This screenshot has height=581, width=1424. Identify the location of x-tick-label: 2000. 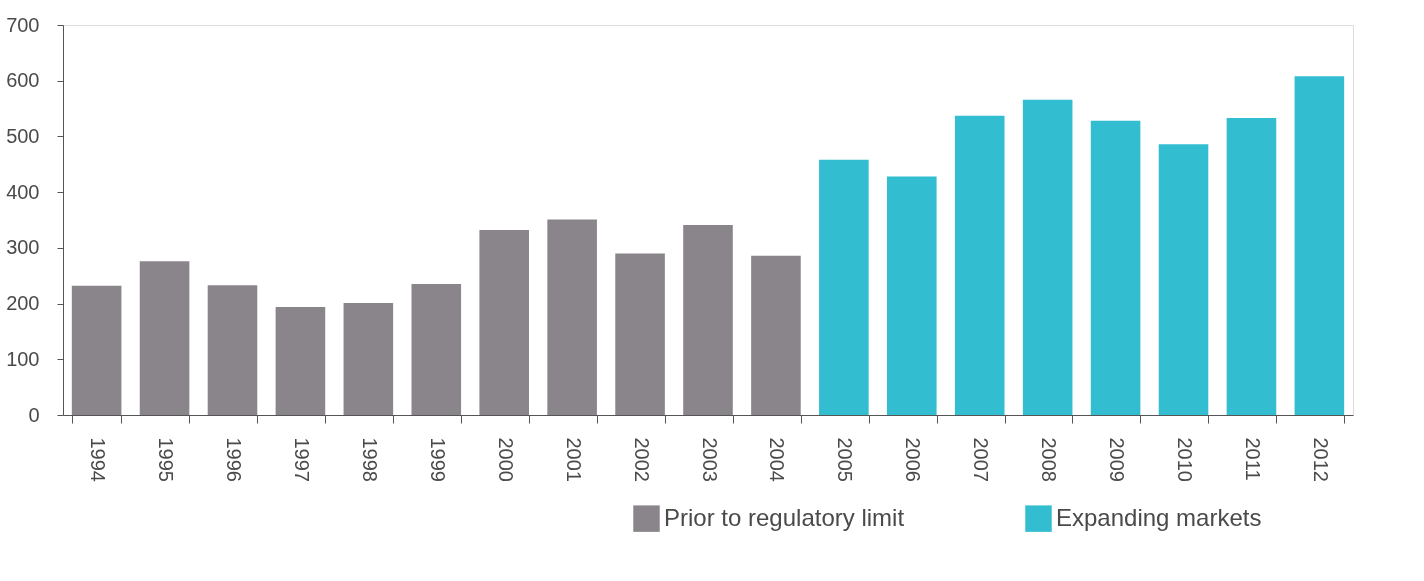
(505, 459).